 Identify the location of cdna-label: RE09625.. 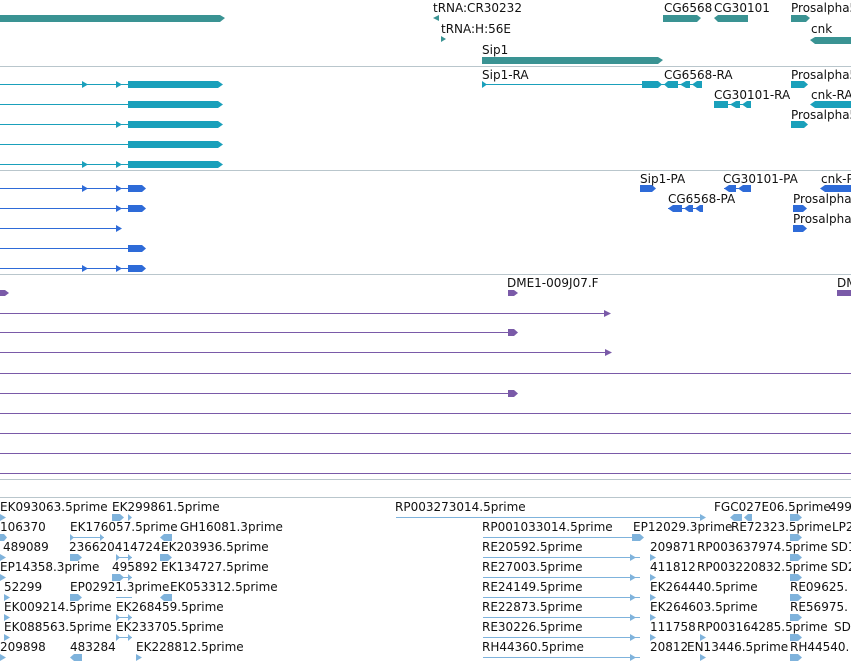
(819, 587).